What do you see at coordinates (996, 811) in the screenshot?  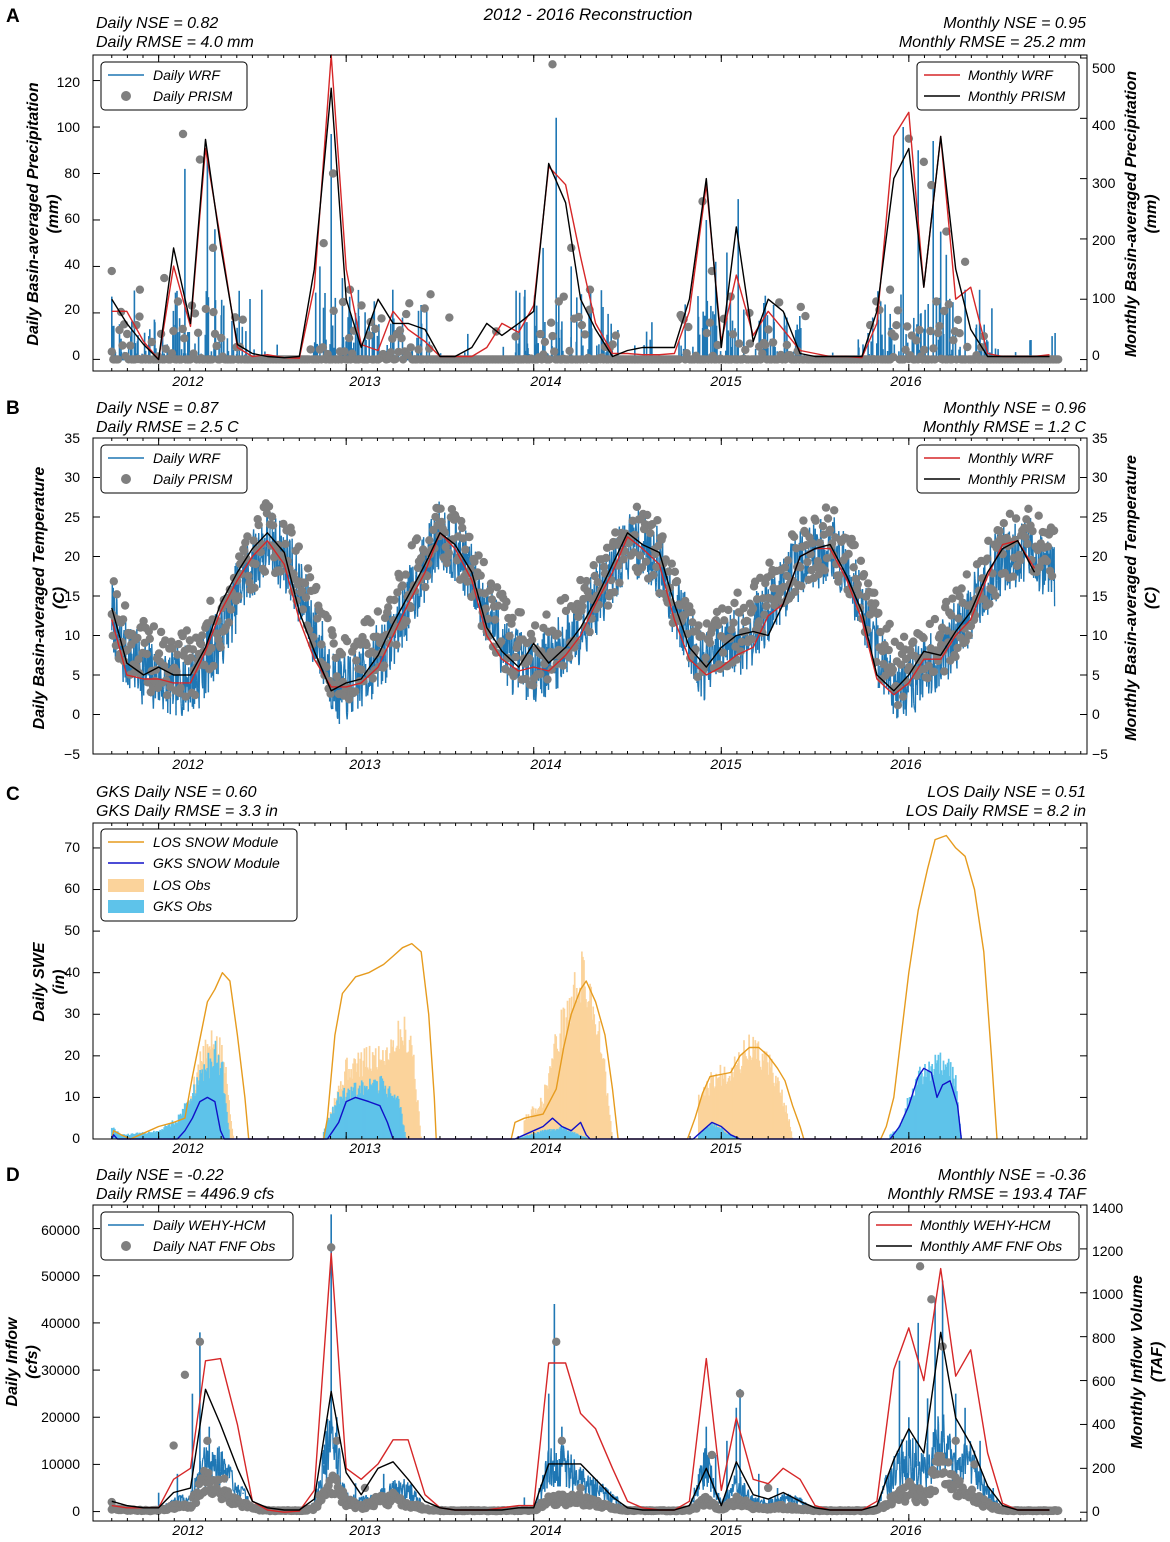 I see `stat-los-rmse: LOS Daily RMSE = 8.2 in` at bounding box center [996, 811].